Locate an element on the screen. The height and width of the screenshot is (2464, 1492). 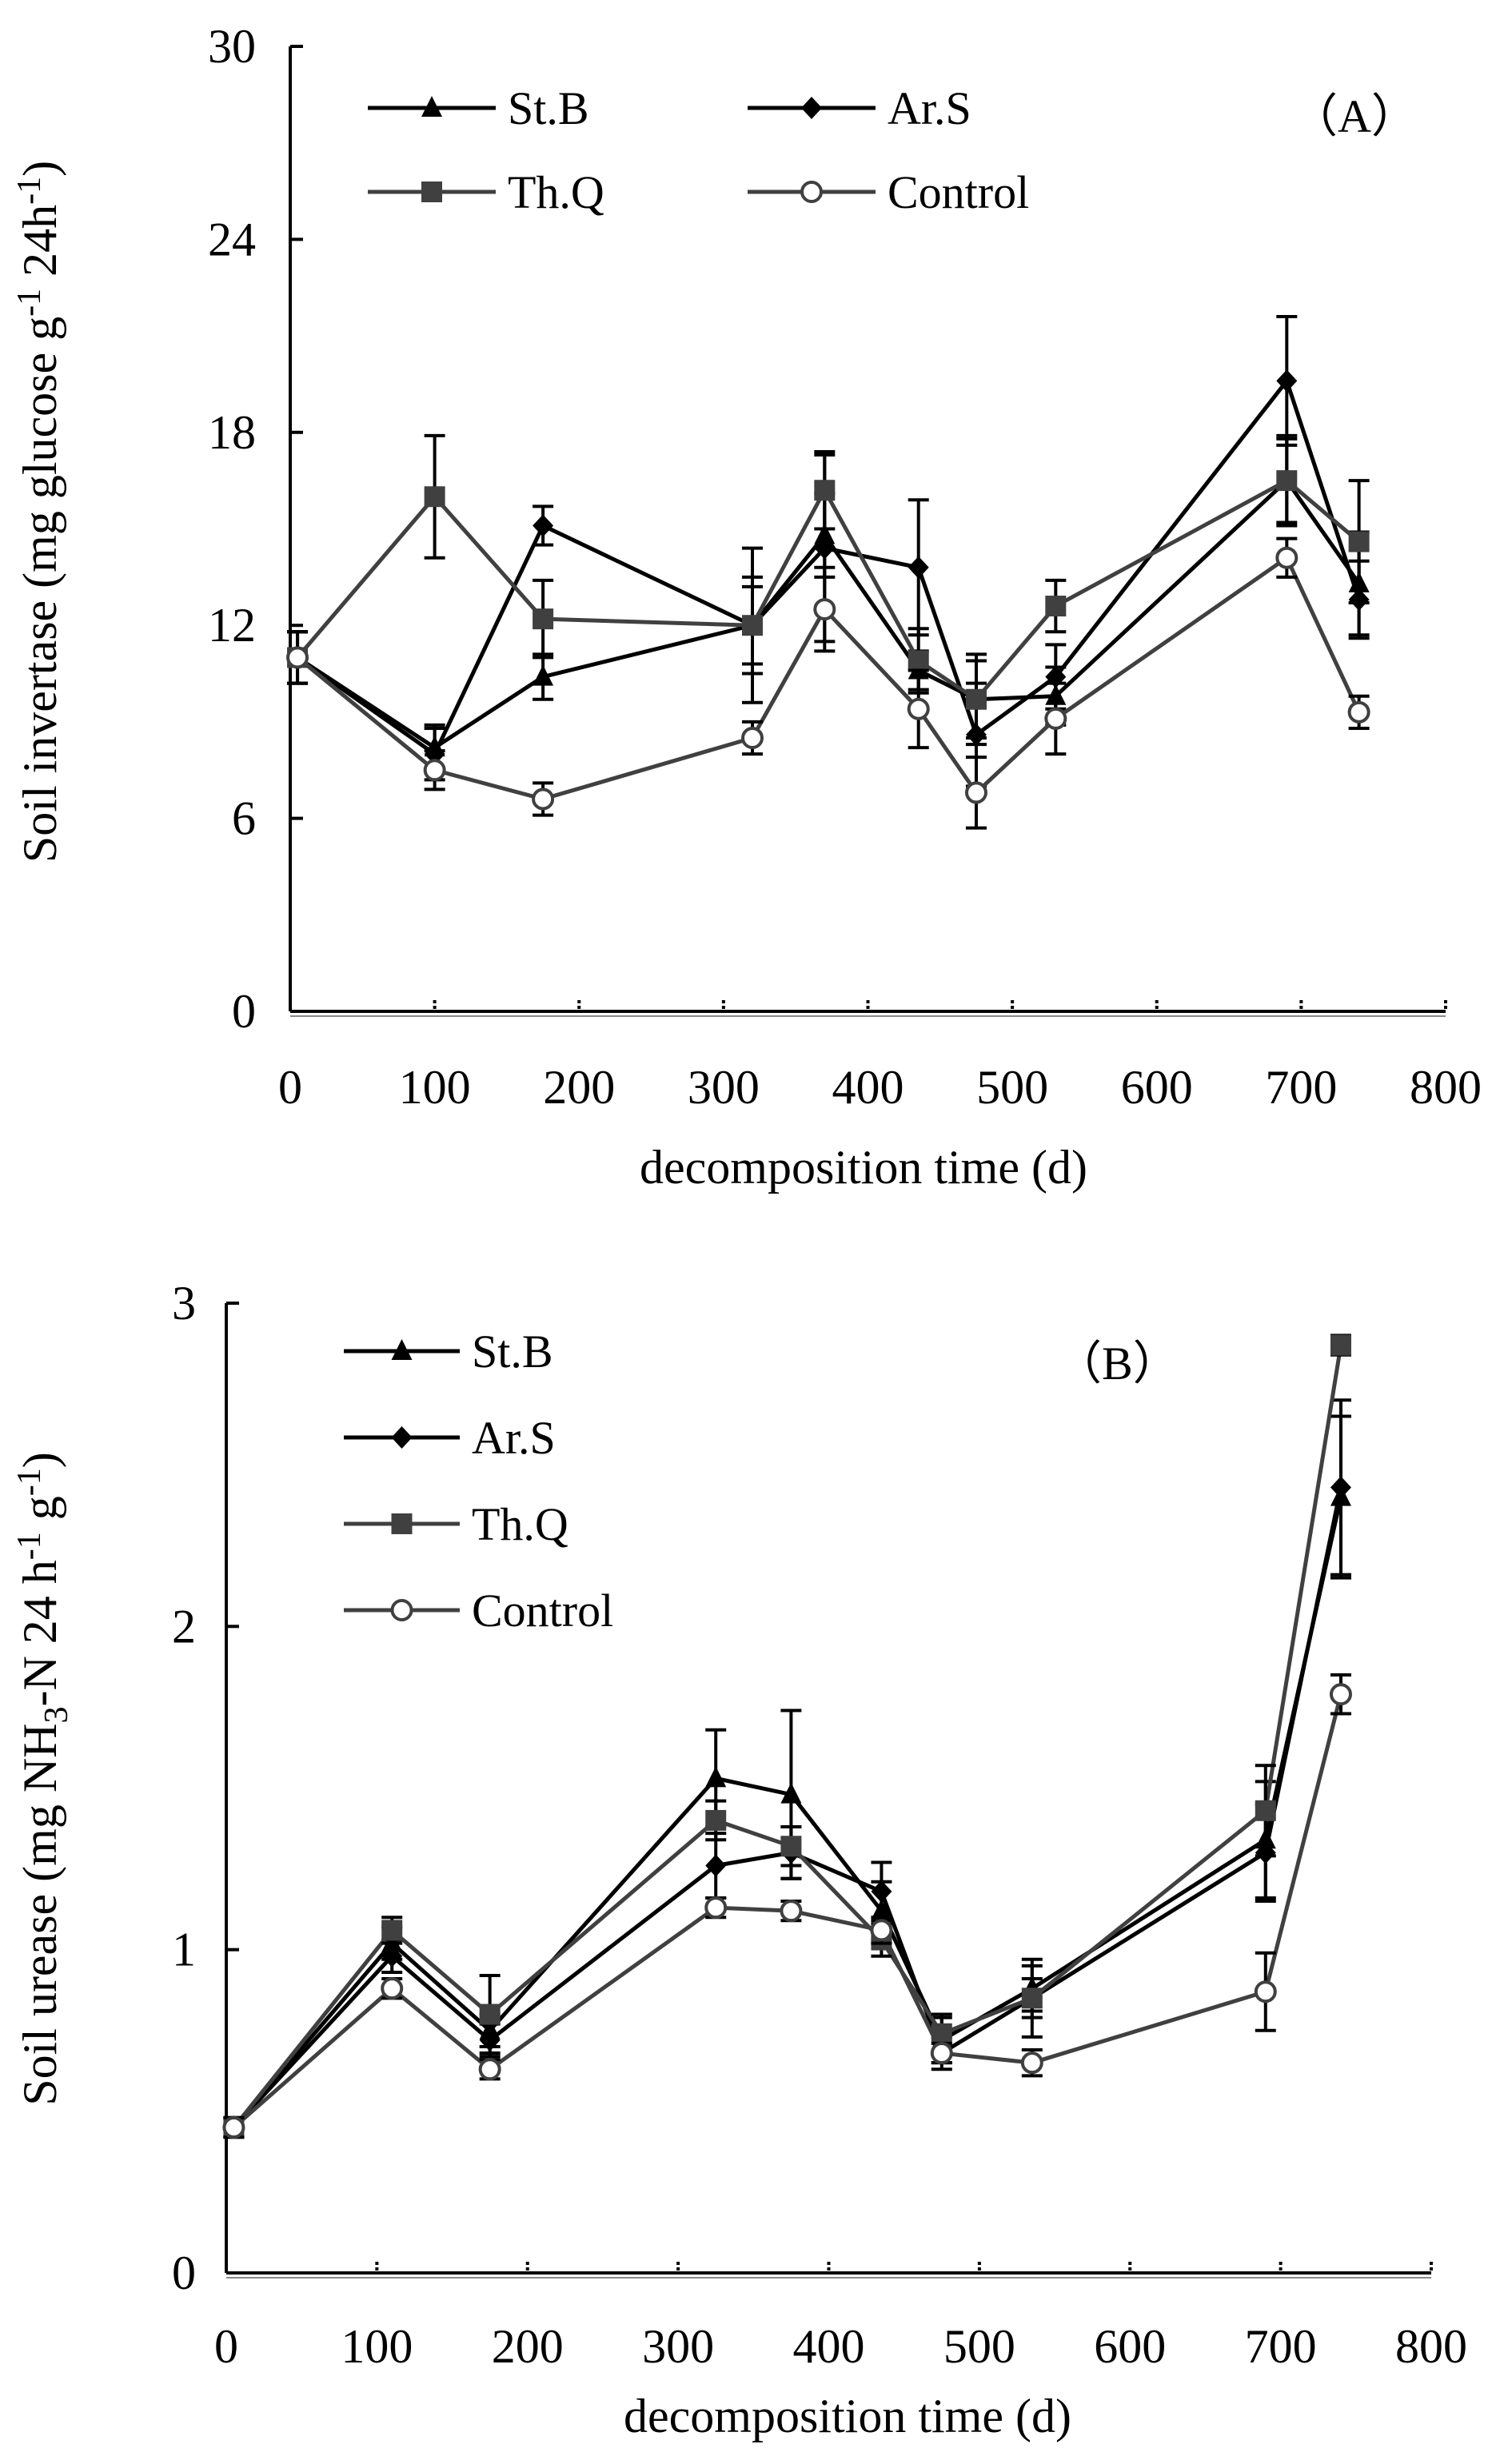
x-tick-label-b: 600 is located at coordinates (1130, 2346).